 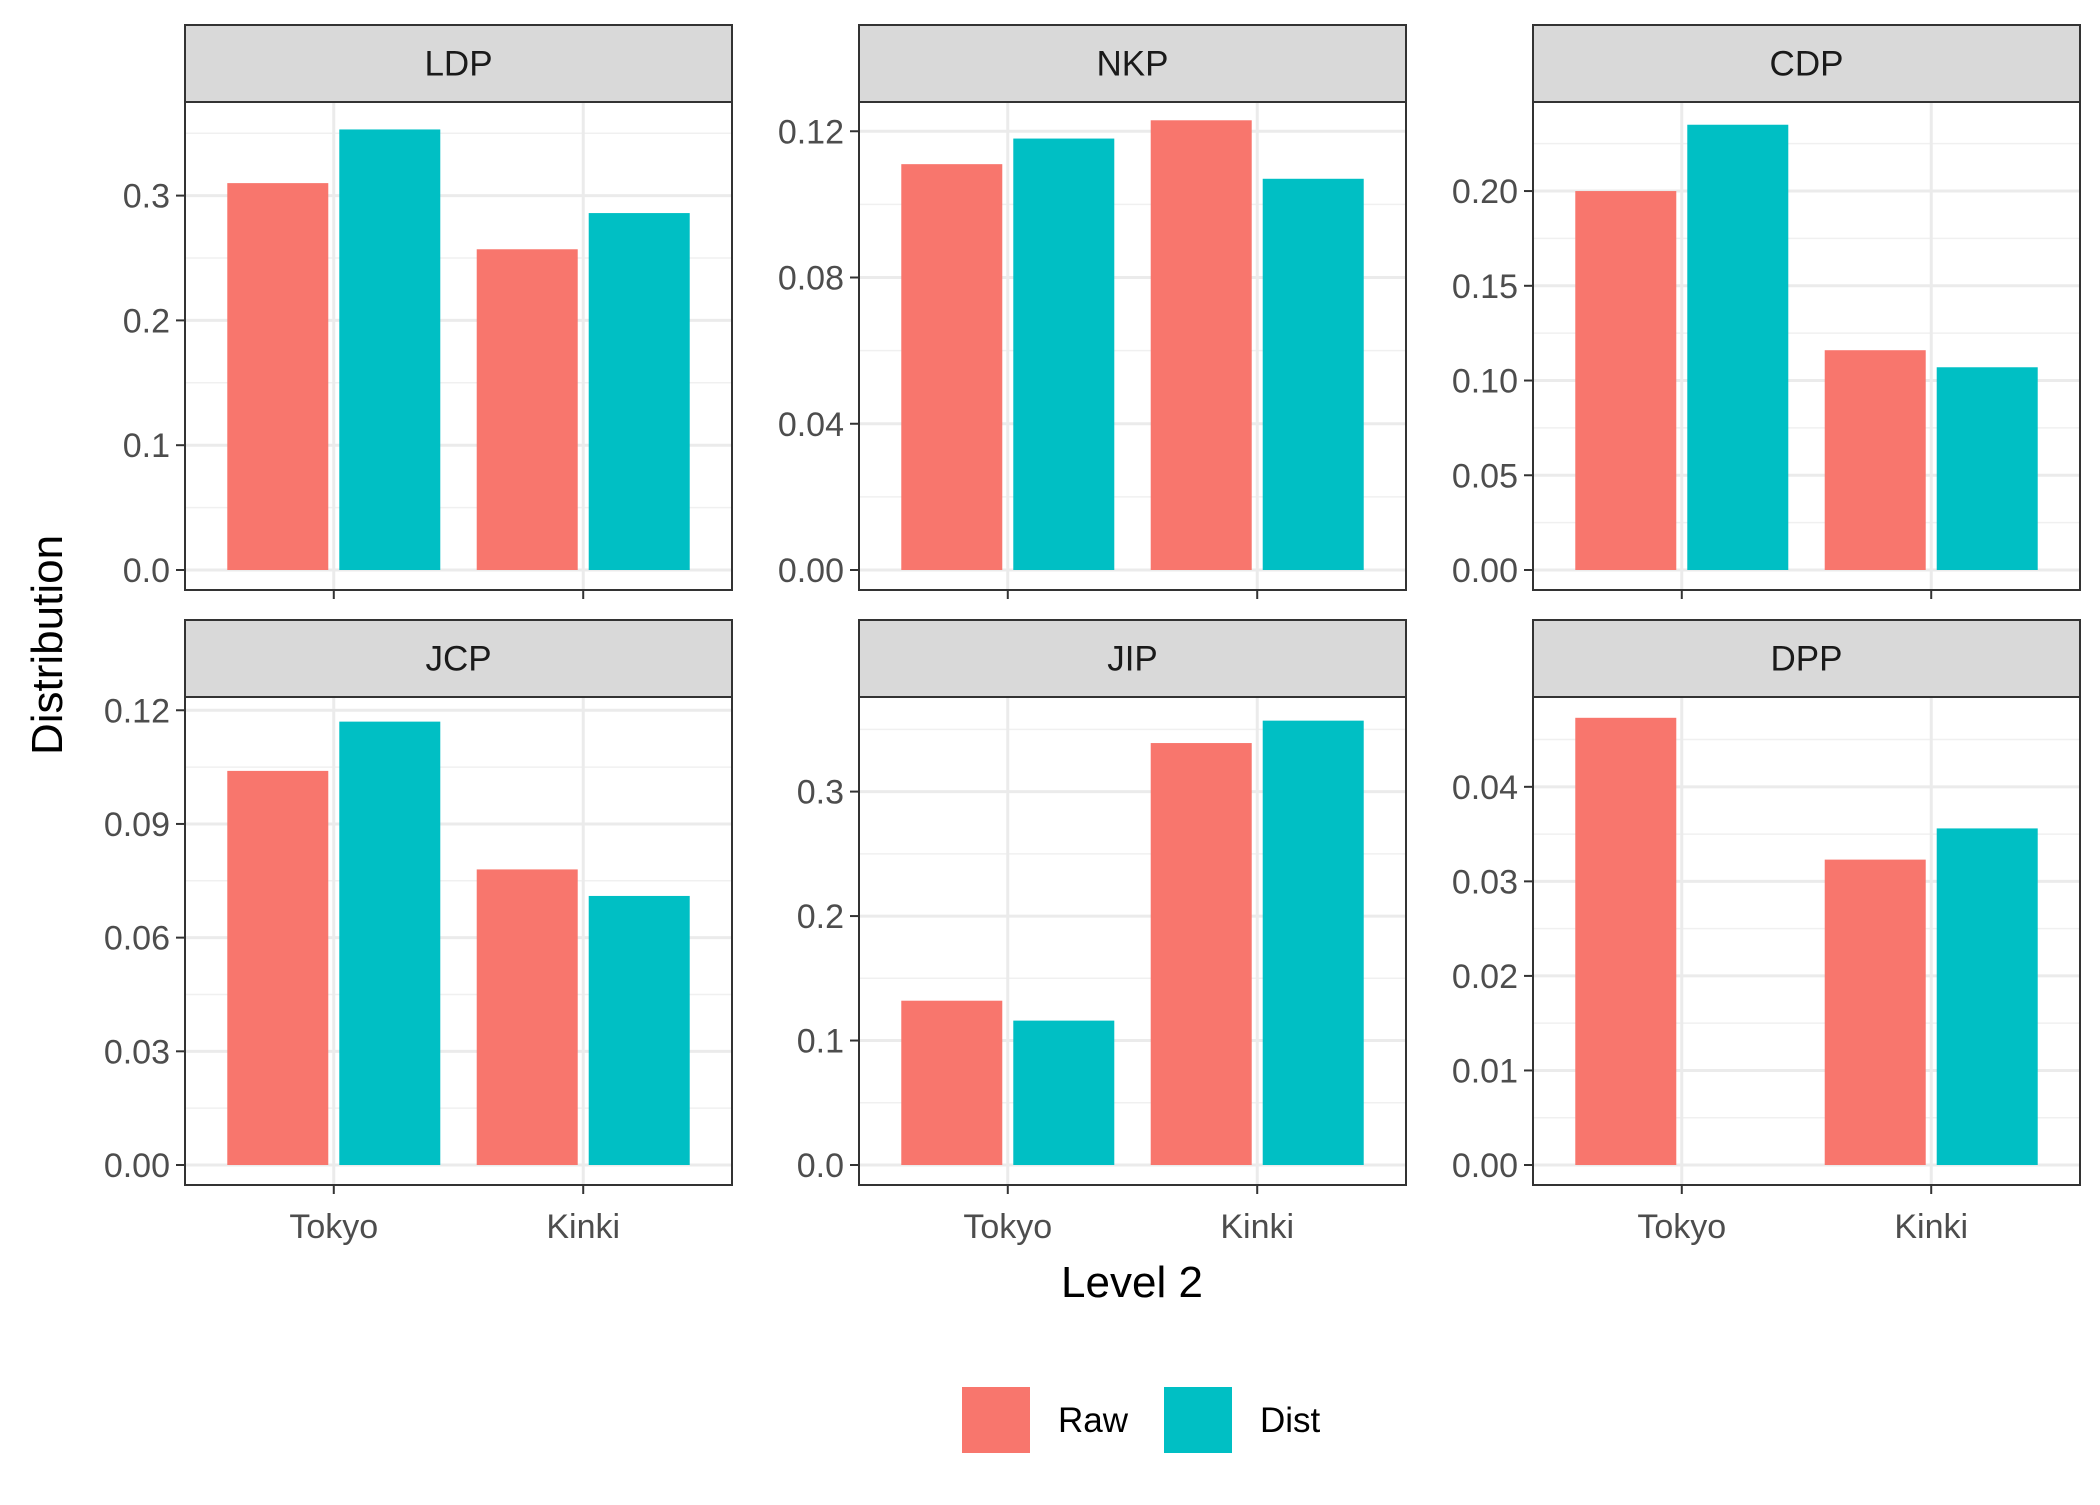 What do you see at coordinates (1485, 192) in the screenshot?
I see `y-tick-label: 0.20` at bounding box center [1485, 192].